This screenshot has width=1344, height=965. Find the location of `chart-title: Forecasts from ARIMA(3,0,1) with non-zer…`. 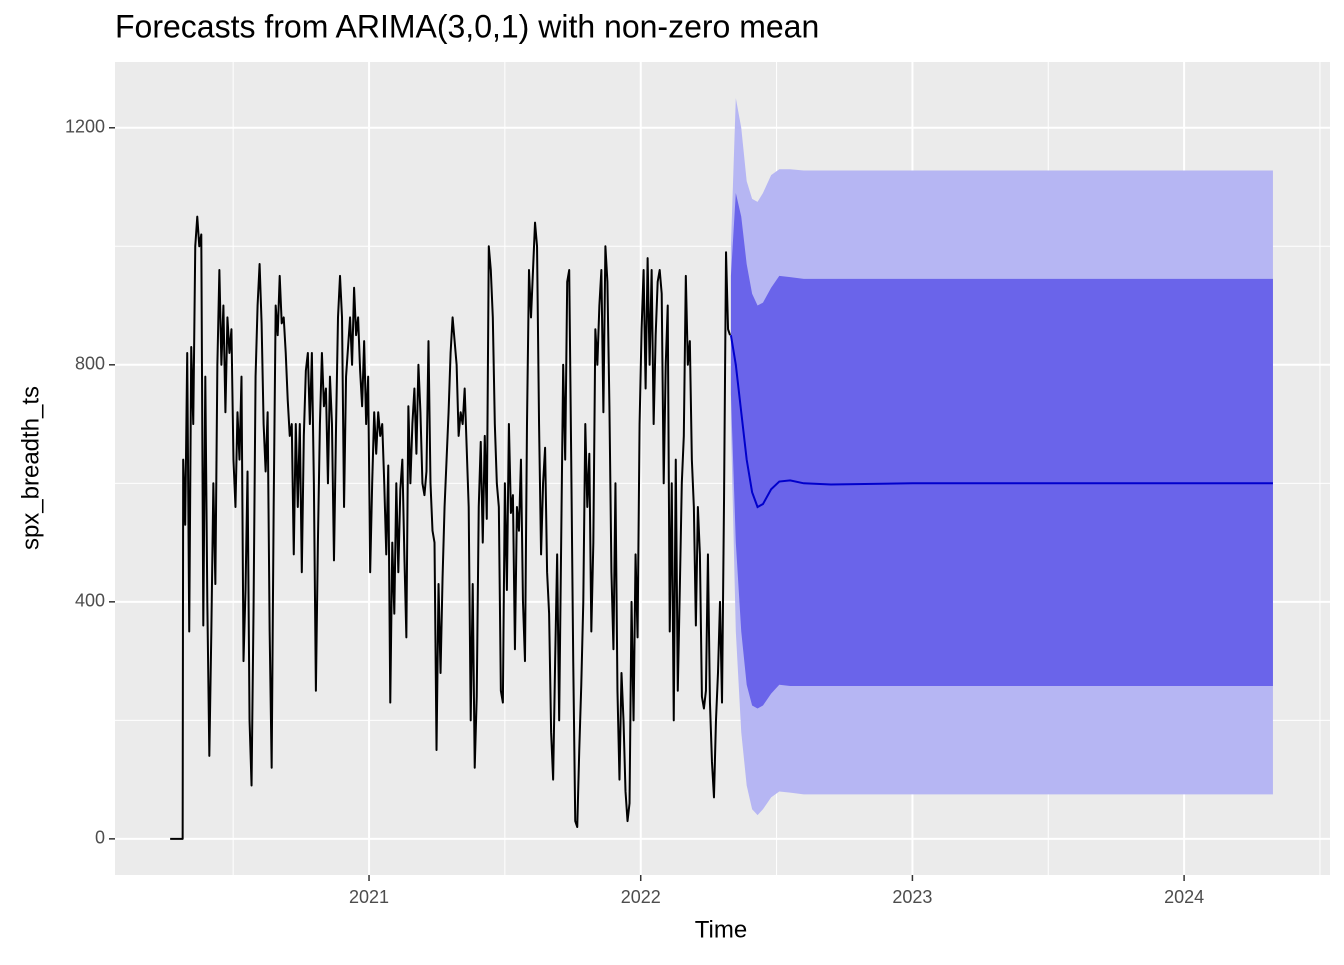

chart-title: Forecasts from ARIMA(3,0,1) with non-zer… is located at coordinates (467, 26).